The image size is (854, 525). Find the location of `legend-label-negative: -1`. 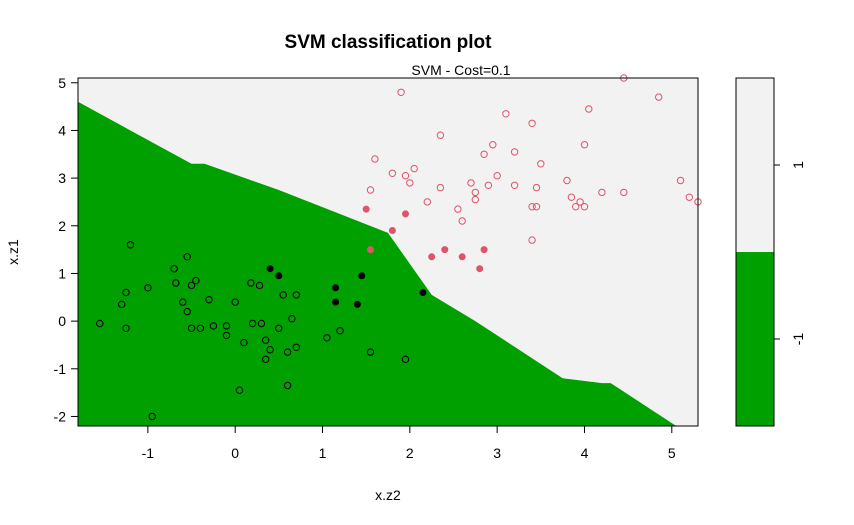

legend-label-negative: -1 is located at coordinates (798, 339).